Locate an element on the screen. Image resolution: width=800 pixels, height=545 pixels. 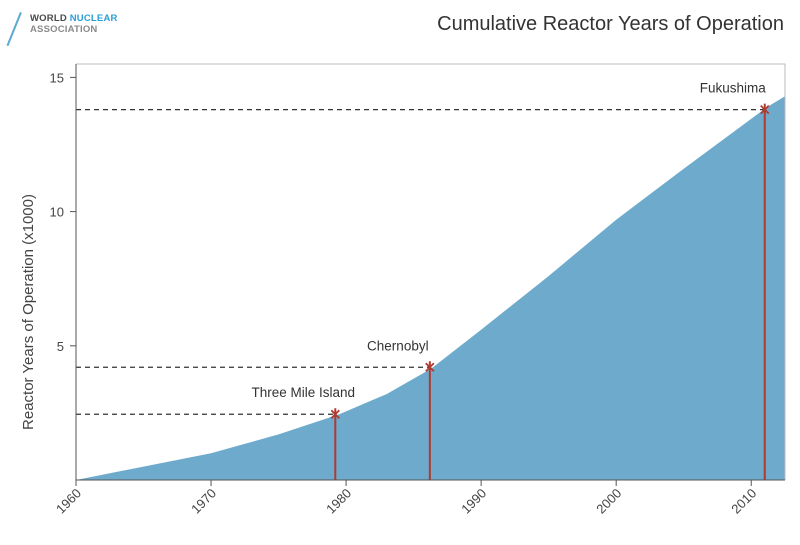
x-tick-label: 1960 is located at coordinates (68, 501).